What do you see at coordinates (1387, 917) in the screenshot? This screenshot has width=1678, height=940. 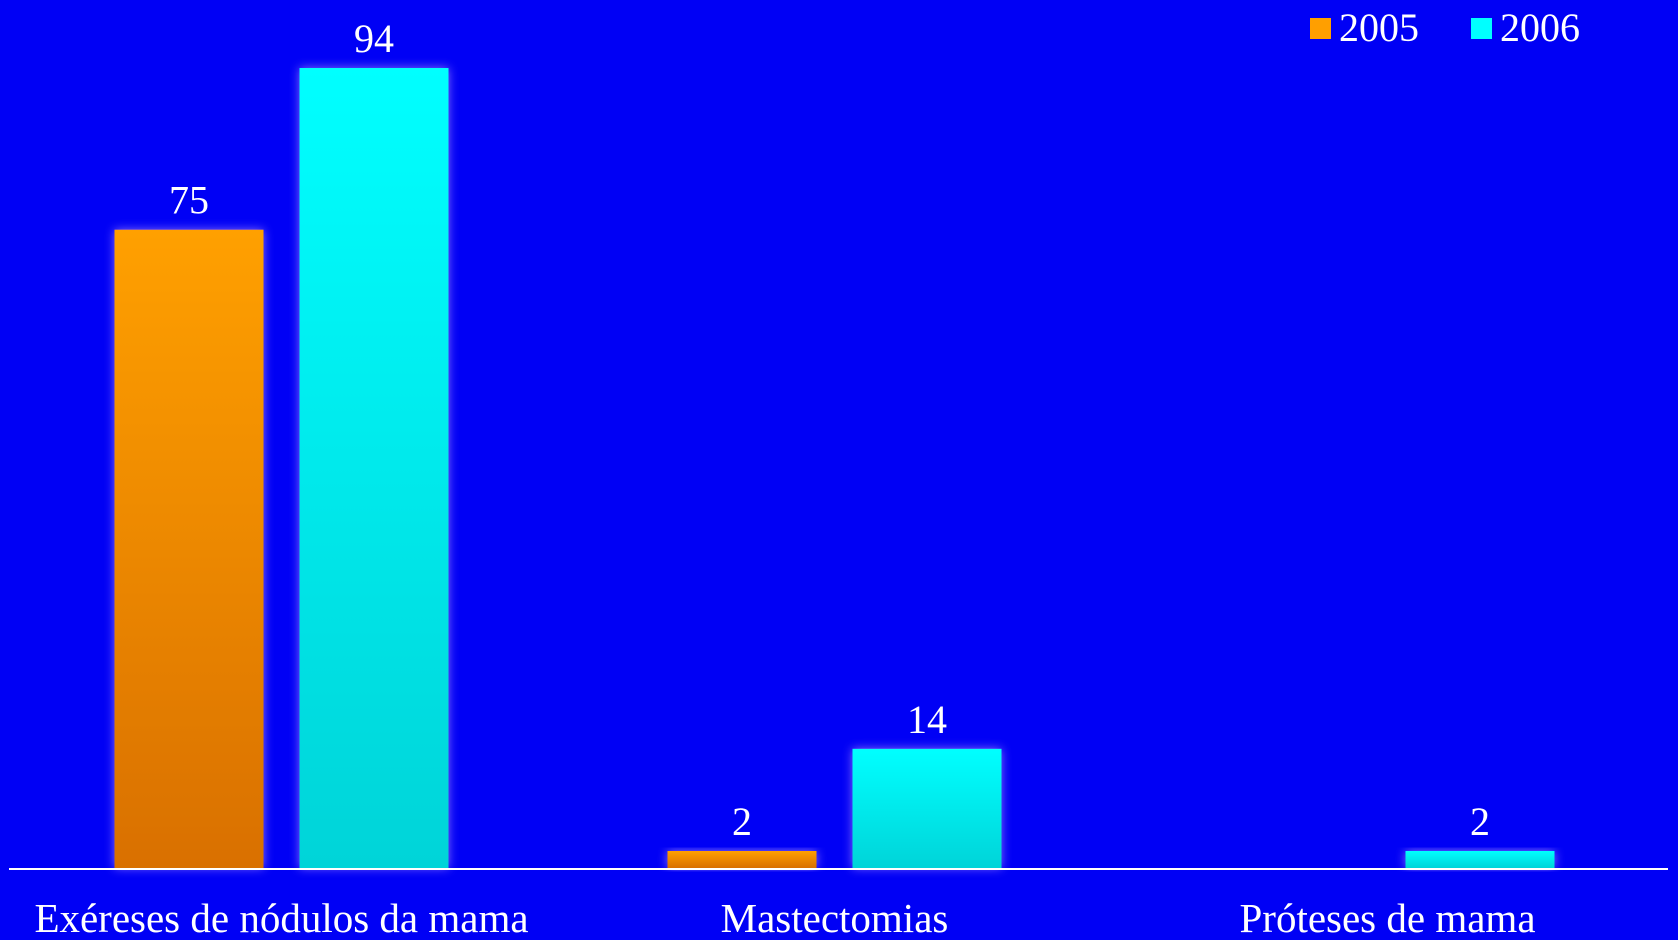 I see `x-tick-label-2: Próteses de mama` at bounding box center [1387, 917].